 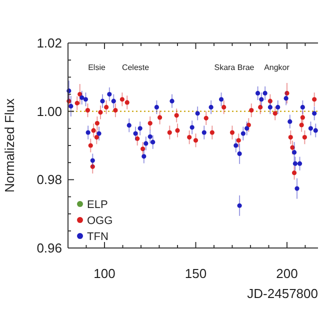 What do you see at coordinates (49, 43) in the screenshot?
I see `y-tick-label: 1.02` at bounding box center [49, 43].